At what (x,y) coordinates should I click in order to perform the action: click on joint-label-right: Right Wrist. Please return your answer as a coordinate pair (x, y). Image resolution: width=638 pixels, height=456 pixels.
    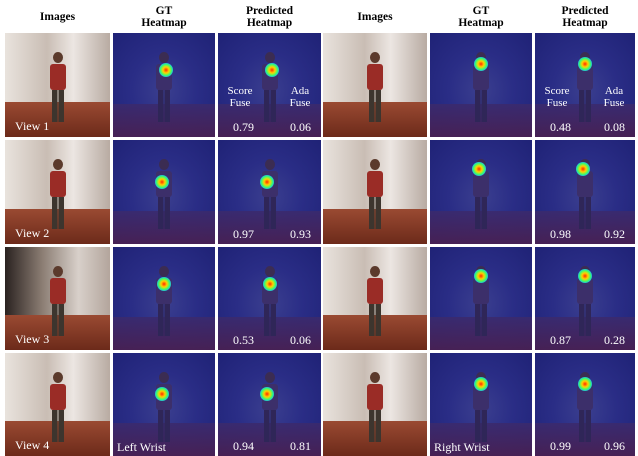
    Looking at the image, I should click on (462, 447).